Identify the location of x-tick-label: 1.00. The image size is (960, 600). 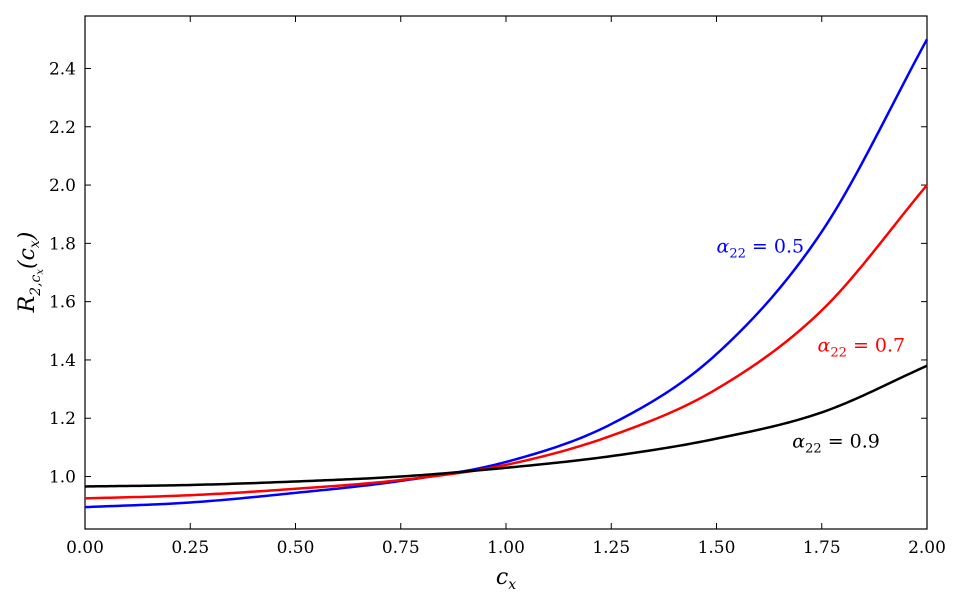
(506, 548).